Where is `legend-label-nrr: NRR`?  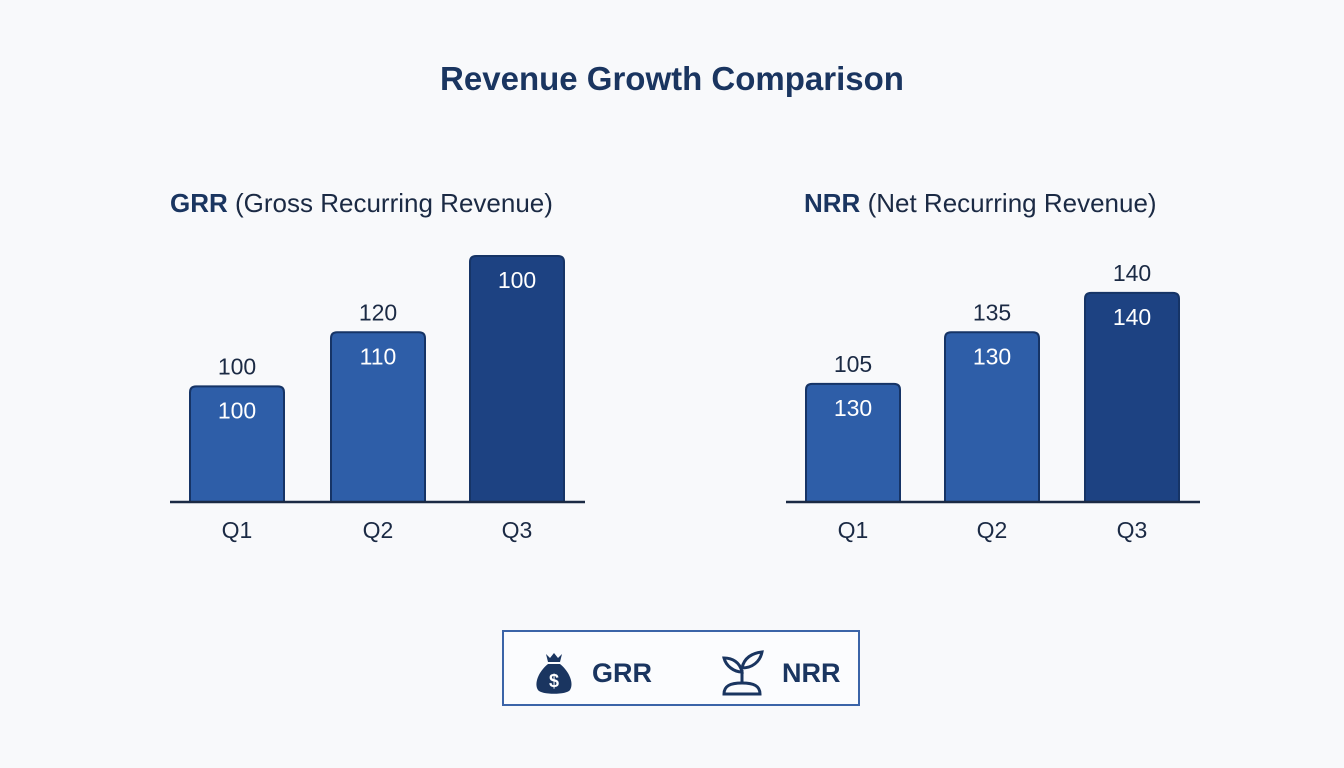
legend-label-nrr: NRR is located at coordinates (811, 672).